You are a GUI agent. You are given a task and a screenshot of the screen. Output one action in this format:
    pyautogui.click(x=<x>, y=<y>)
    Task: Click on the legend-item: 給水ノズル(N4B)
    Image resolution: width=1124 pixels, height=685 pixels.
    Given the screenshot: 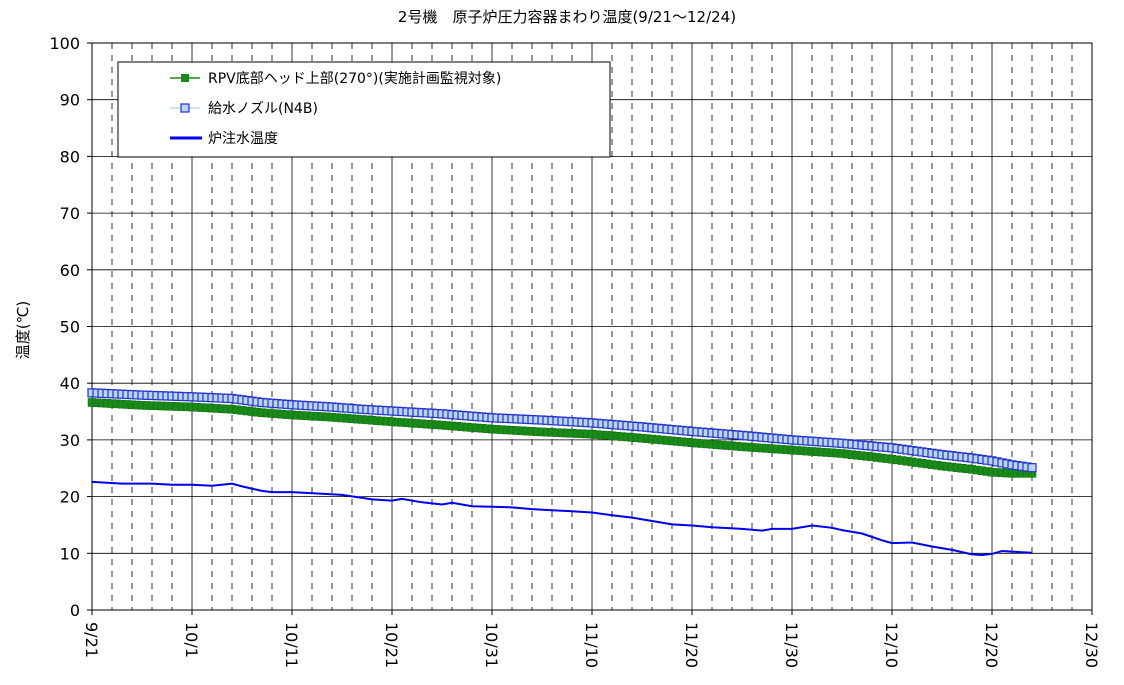 What is the action you would take?
    pyautogui.click(x=244, y=109)
    